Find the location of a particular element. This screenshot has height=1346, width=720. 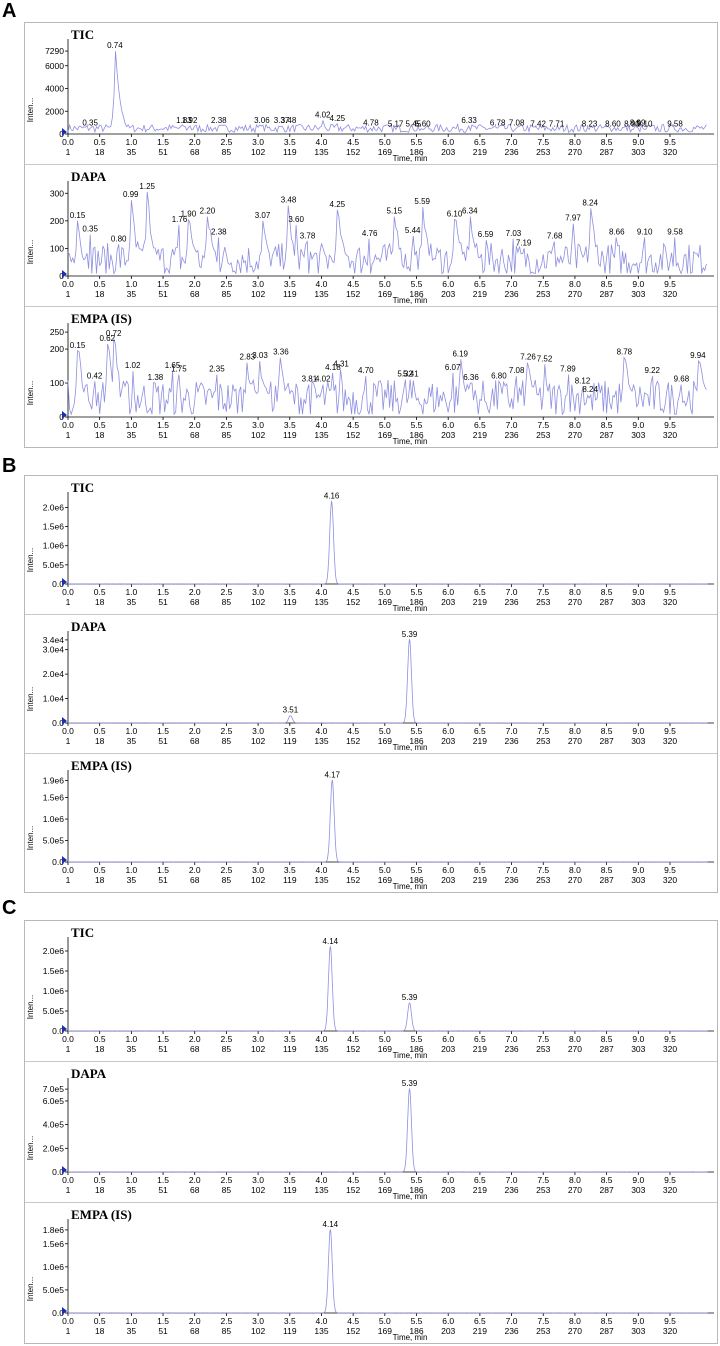

peak-label: 9.10 is located at coordinates (645, 123).